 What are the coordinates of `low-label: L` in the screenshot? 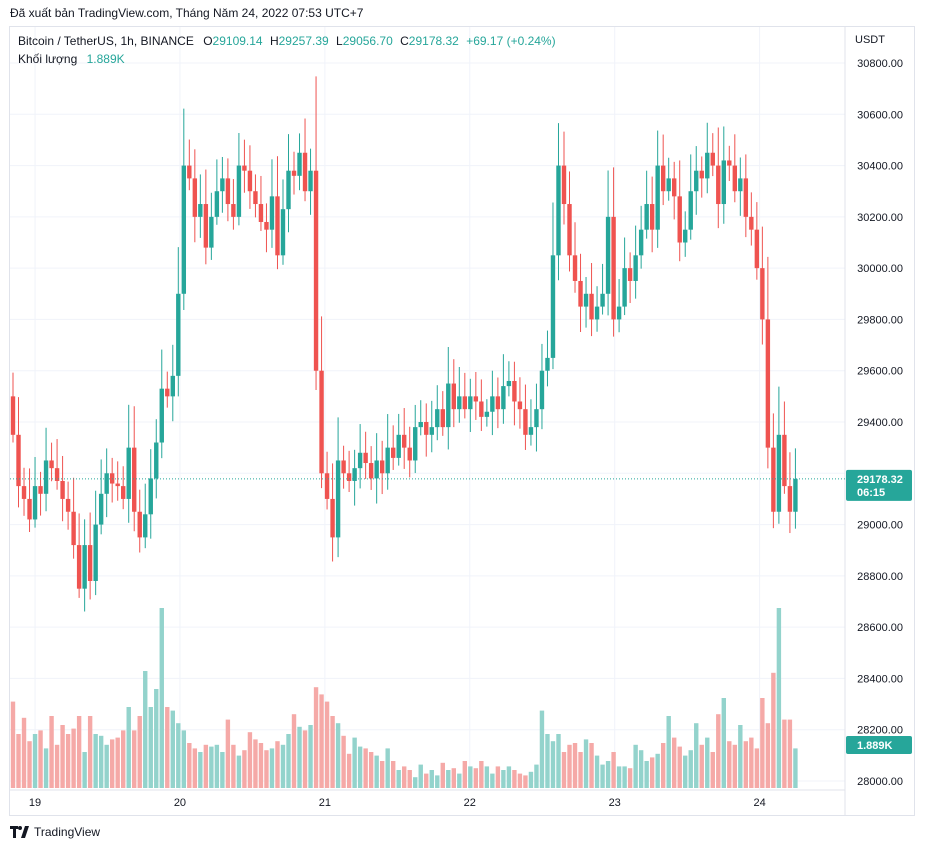 It's located at (339, 41).